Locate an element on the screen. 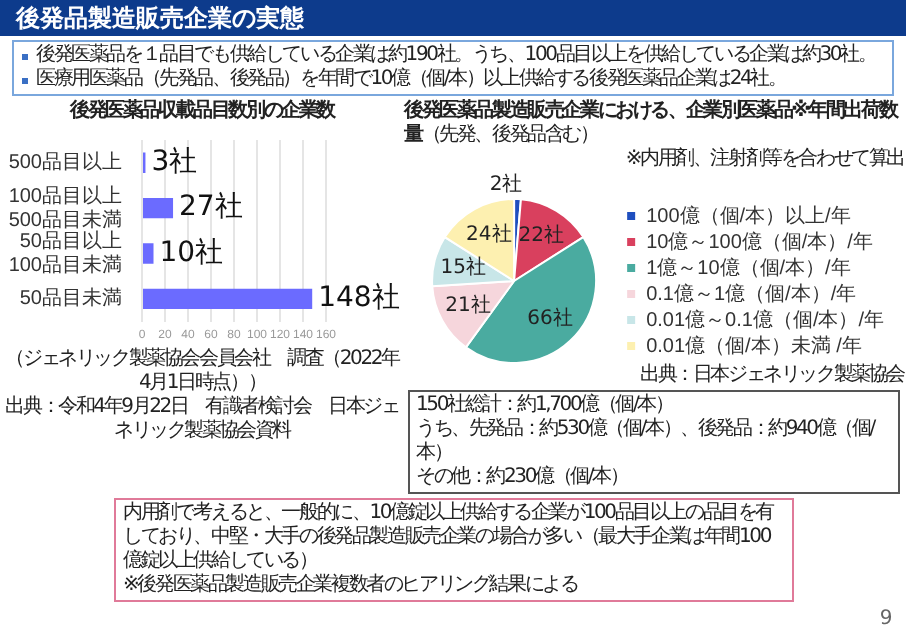  legend-label: 100億（個/本）以上/年 is located at coordinates (748, 215).